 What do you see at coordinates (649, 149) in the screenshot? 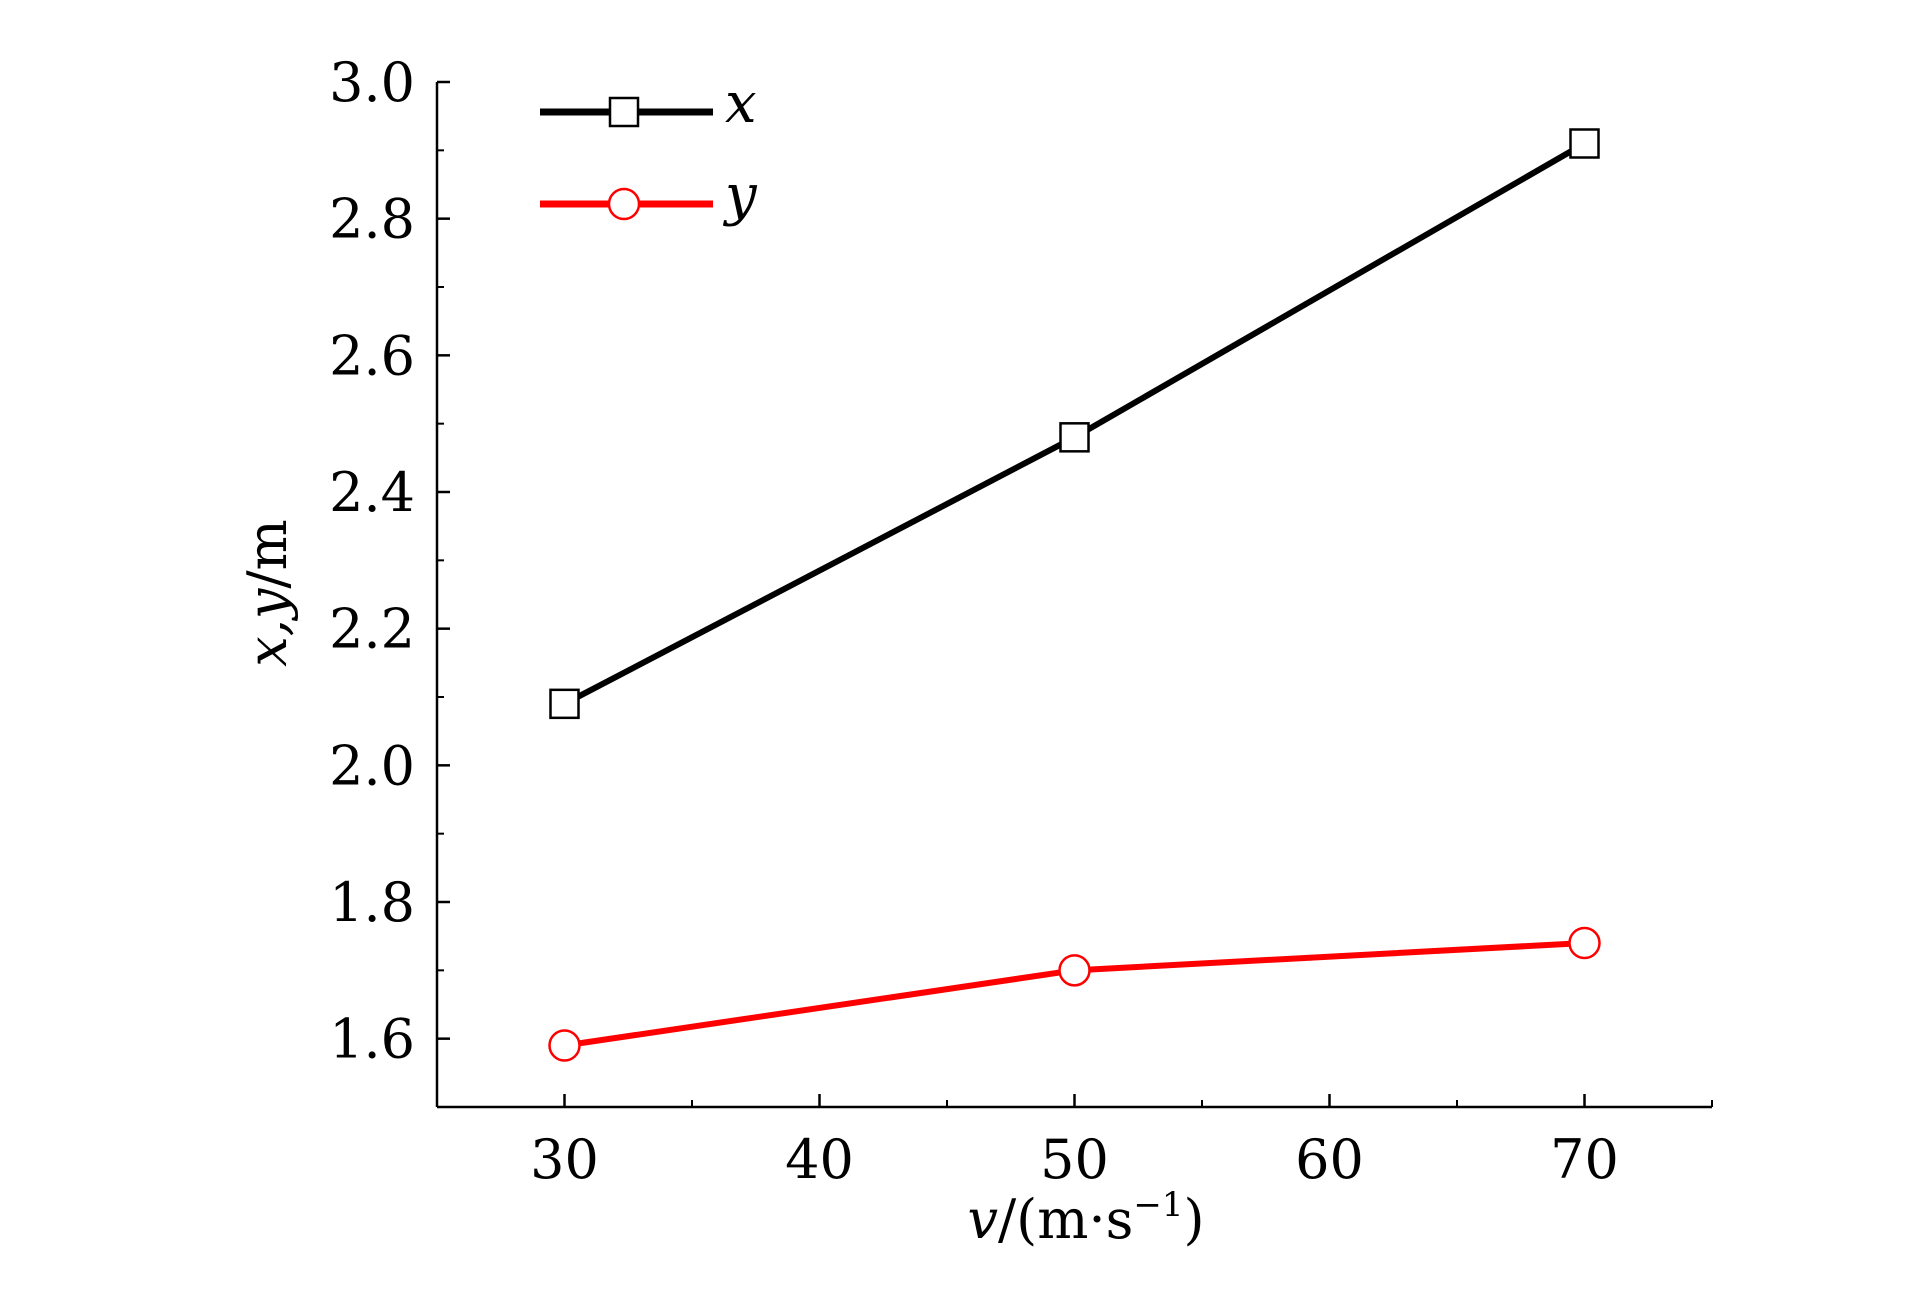
I see `legend: xy` at bounding box center [649, 149].